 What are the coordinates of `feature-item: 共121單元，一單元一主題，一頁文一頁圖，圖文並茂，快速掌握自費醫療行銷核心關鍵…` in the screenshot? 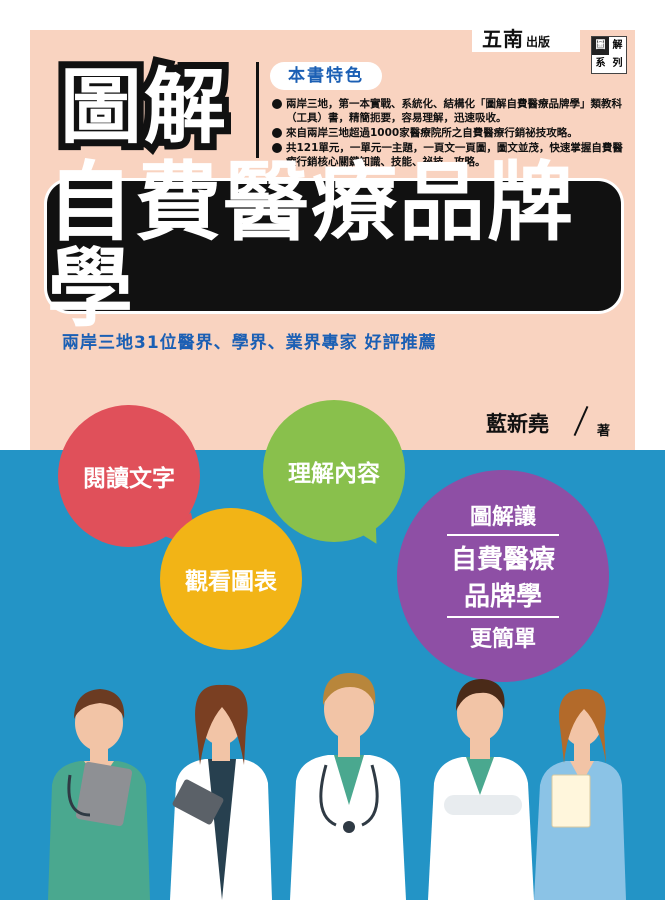 It's located at (448, 155).